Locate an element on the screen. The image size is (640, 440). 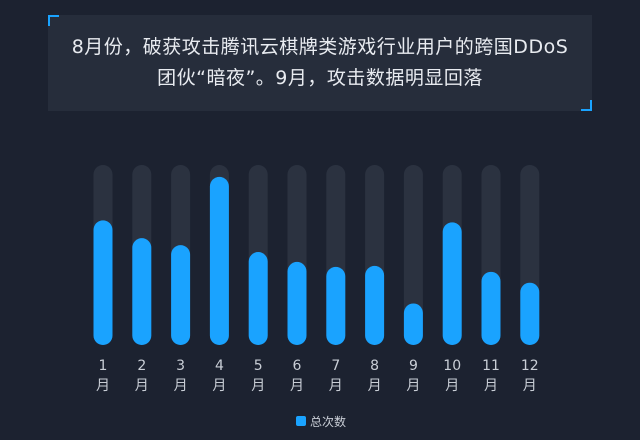
legend-label: 总次数 is located at coordinates (328, 421).